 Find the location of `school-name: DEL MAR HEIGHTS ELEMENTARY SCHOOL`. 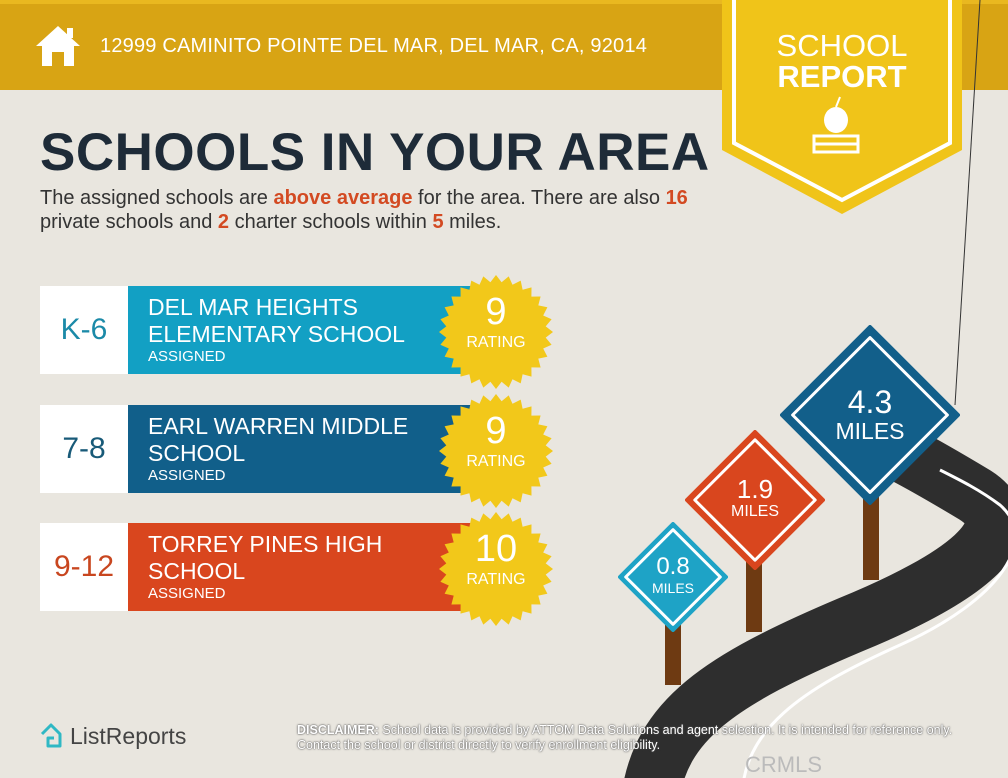

school-name: DEL MAR HEIGHTS ELEMENTARY SCHOOL is located at coordinates (276, 320).